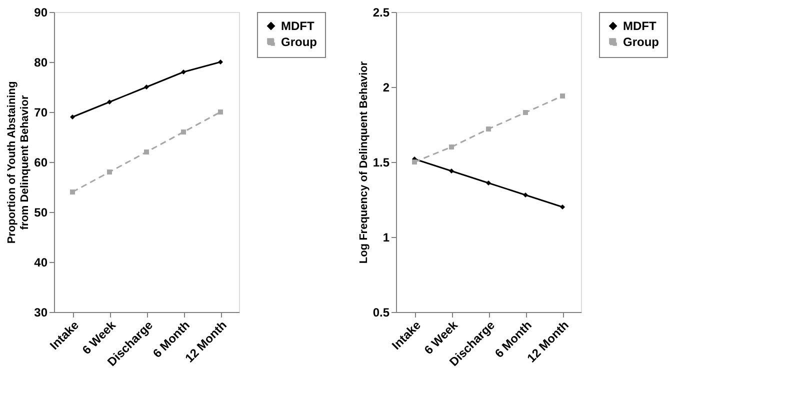  I want to click on y-tick-label: 70, so click(41, 113).